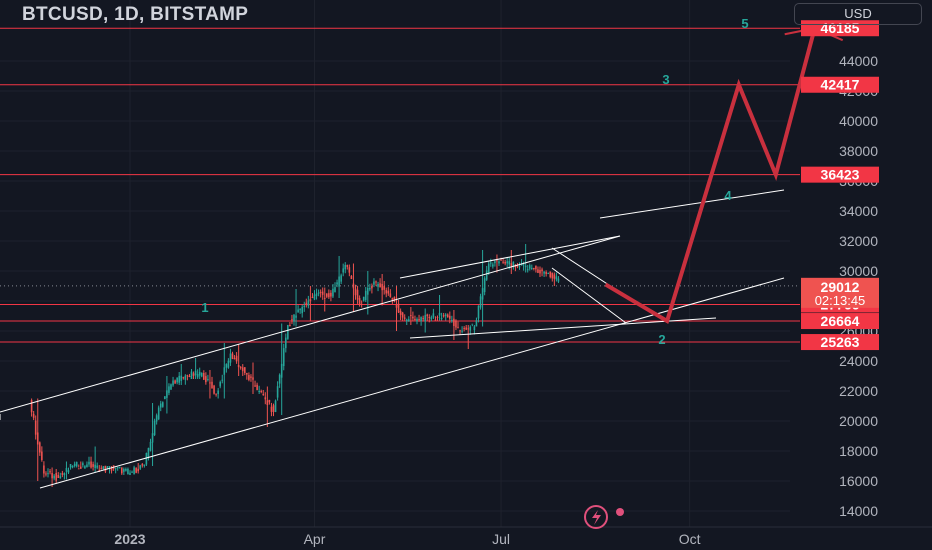 The width and height of the screenshot is (932, 550). I want to click on y-tick-label: 32000, so click(858, 241).